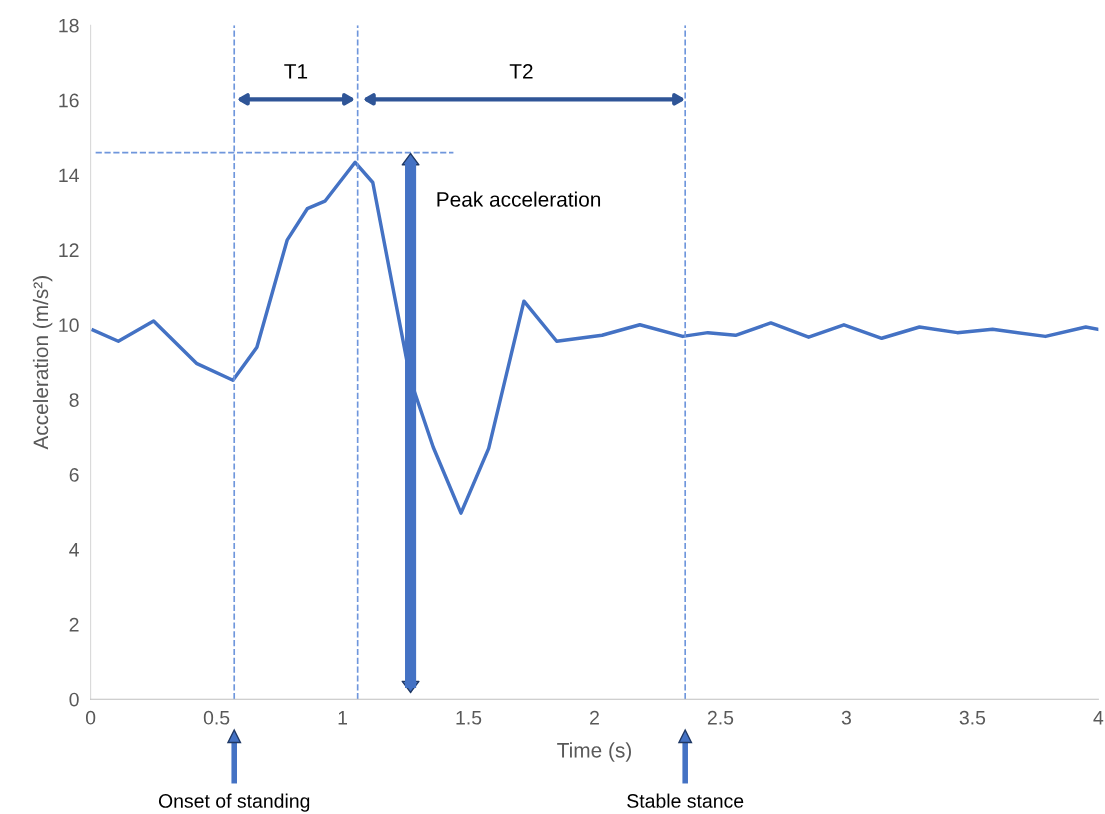 The width and height of the screenshot is (1105, 814). What do you see at coordinates (69, 25) in the screenshot?
I see `y-tick-label: 18` at bounding box center [69, 25].